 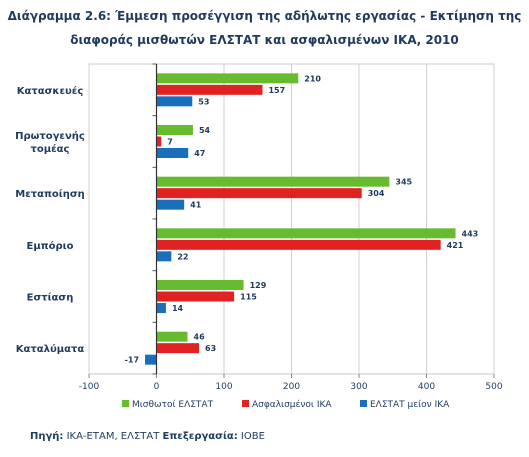 What do you see at coordinates (426, 387) in the screenshot?
I see `x-tick-label: 400` at bounding box center [426, 387].